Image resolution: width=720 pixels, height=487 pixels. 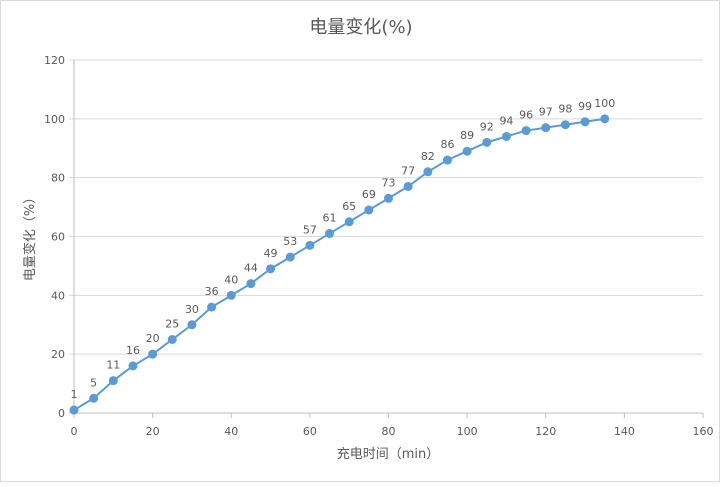 What do you see at coordinates (30, 236) in the screenshot?
I see `y-axis-label: 电量变化（%）` at bounding box center [30, 236].